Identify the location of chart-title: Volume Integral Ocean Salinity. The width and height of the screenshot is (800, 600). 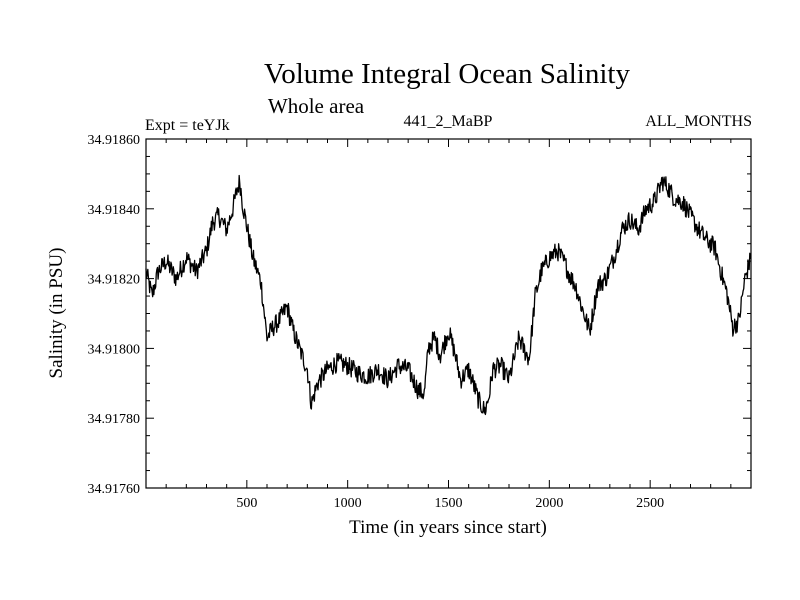
(447, 74).